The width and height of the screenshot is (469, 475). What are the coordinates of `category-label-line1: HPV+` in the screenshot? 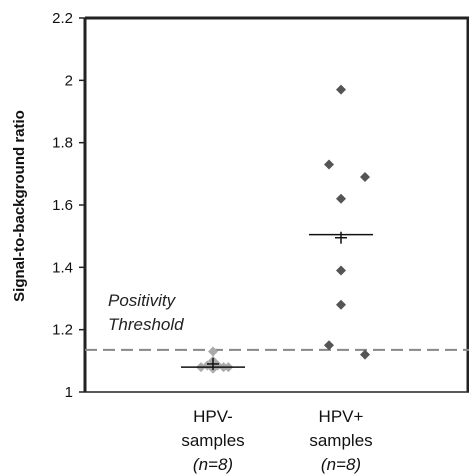 It's located at (341, 416).